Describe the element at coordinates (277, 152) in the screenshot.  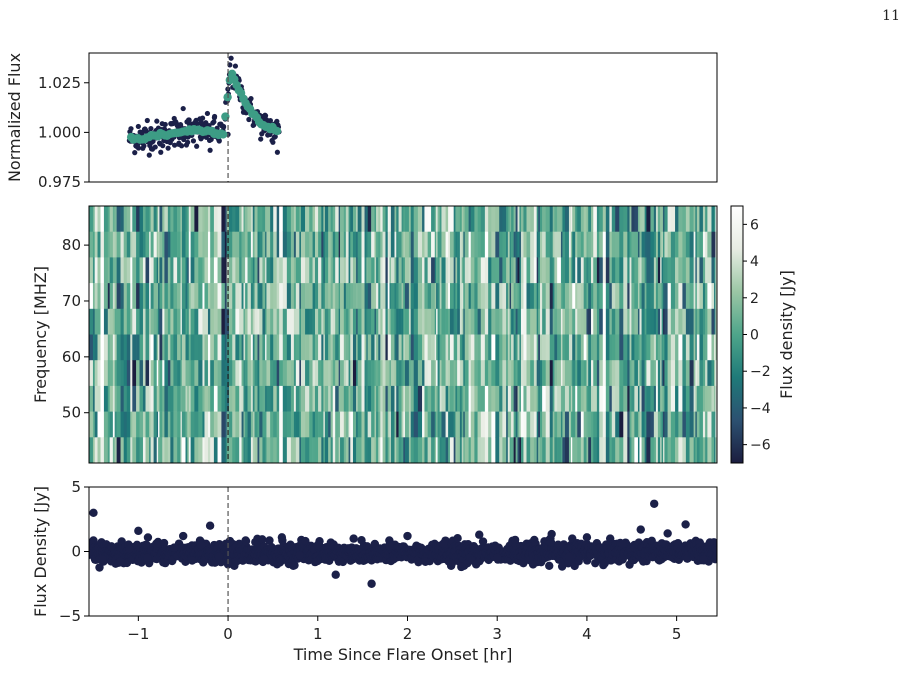
I see `raw-flux-point` at that location.